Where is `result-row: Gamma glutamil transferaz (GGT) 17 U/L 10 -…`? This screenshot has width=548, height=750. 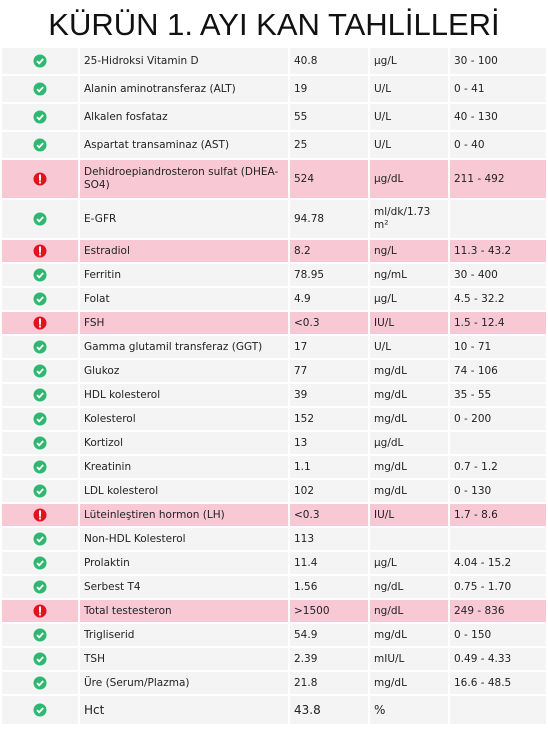 result-row: Gamma glutamil transferaz (GGT) 17 U/L 10 -… is located at coordinates (274, 347).